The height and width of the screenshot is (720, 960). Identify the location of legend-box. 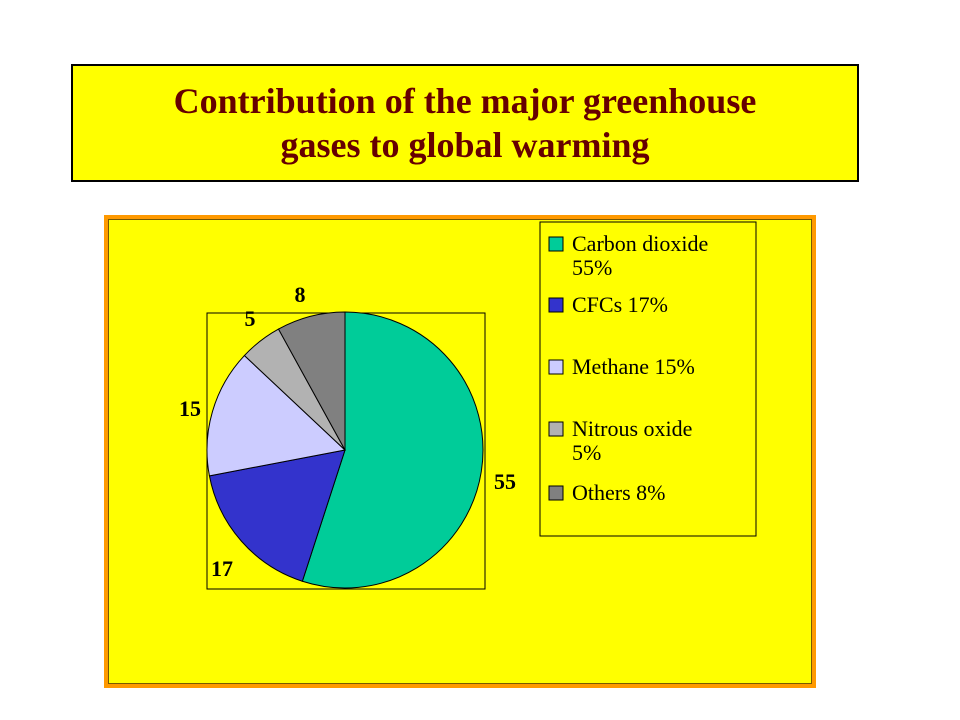
(648, 379).